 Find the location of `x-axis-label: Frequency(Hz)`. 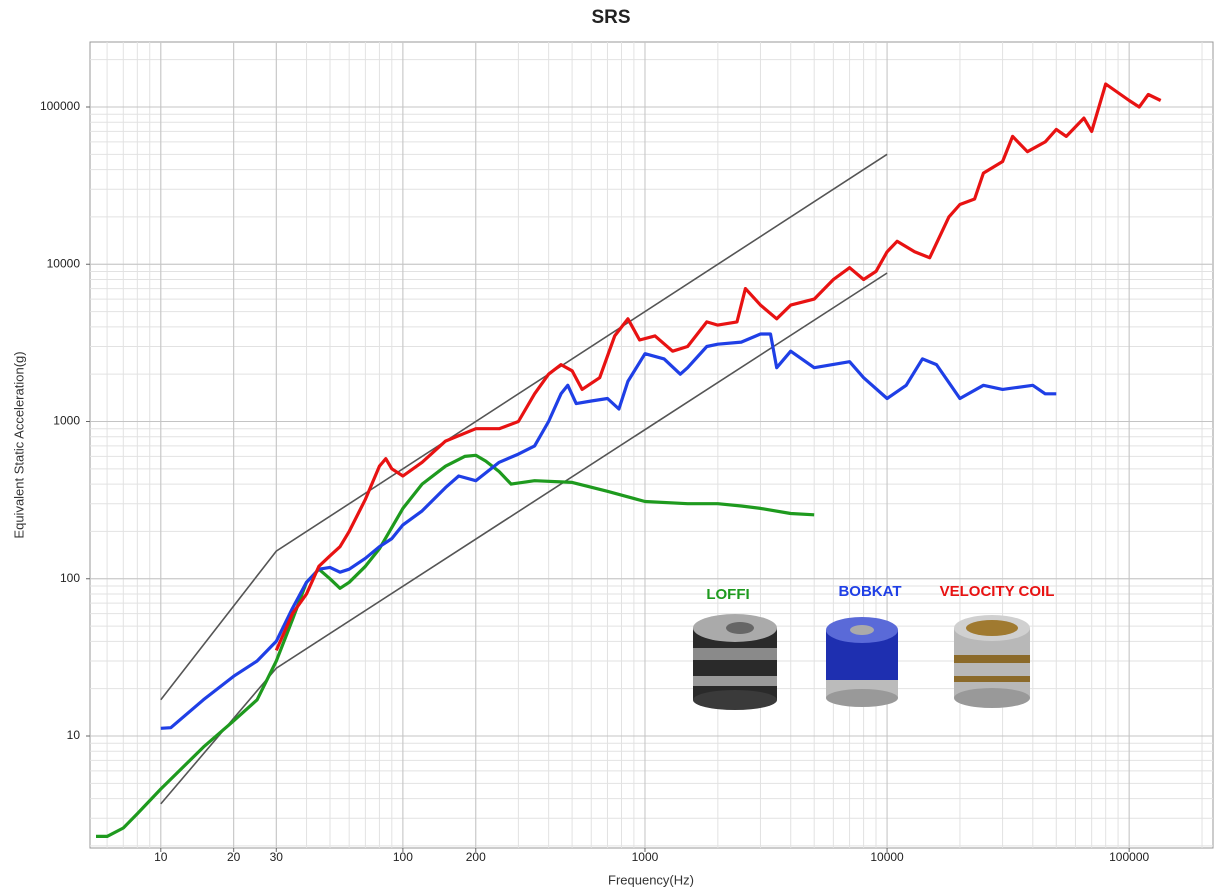

x-axis-label: Frequency(Hz) is located at coordinates (651, 879).